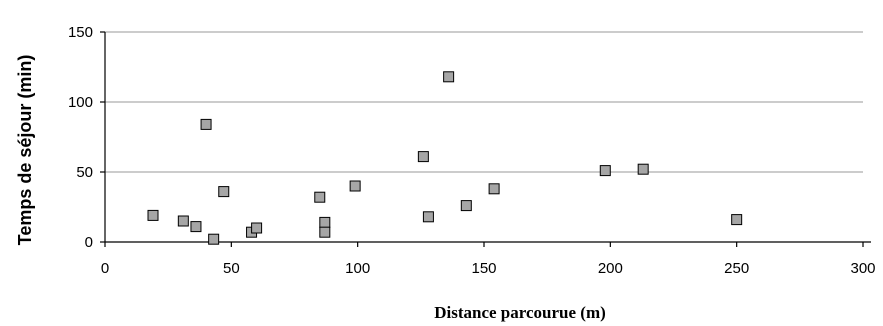 This screenshot has width=883, height=326. I want to click on x-tick-label-200: 200, so click(610, 268).